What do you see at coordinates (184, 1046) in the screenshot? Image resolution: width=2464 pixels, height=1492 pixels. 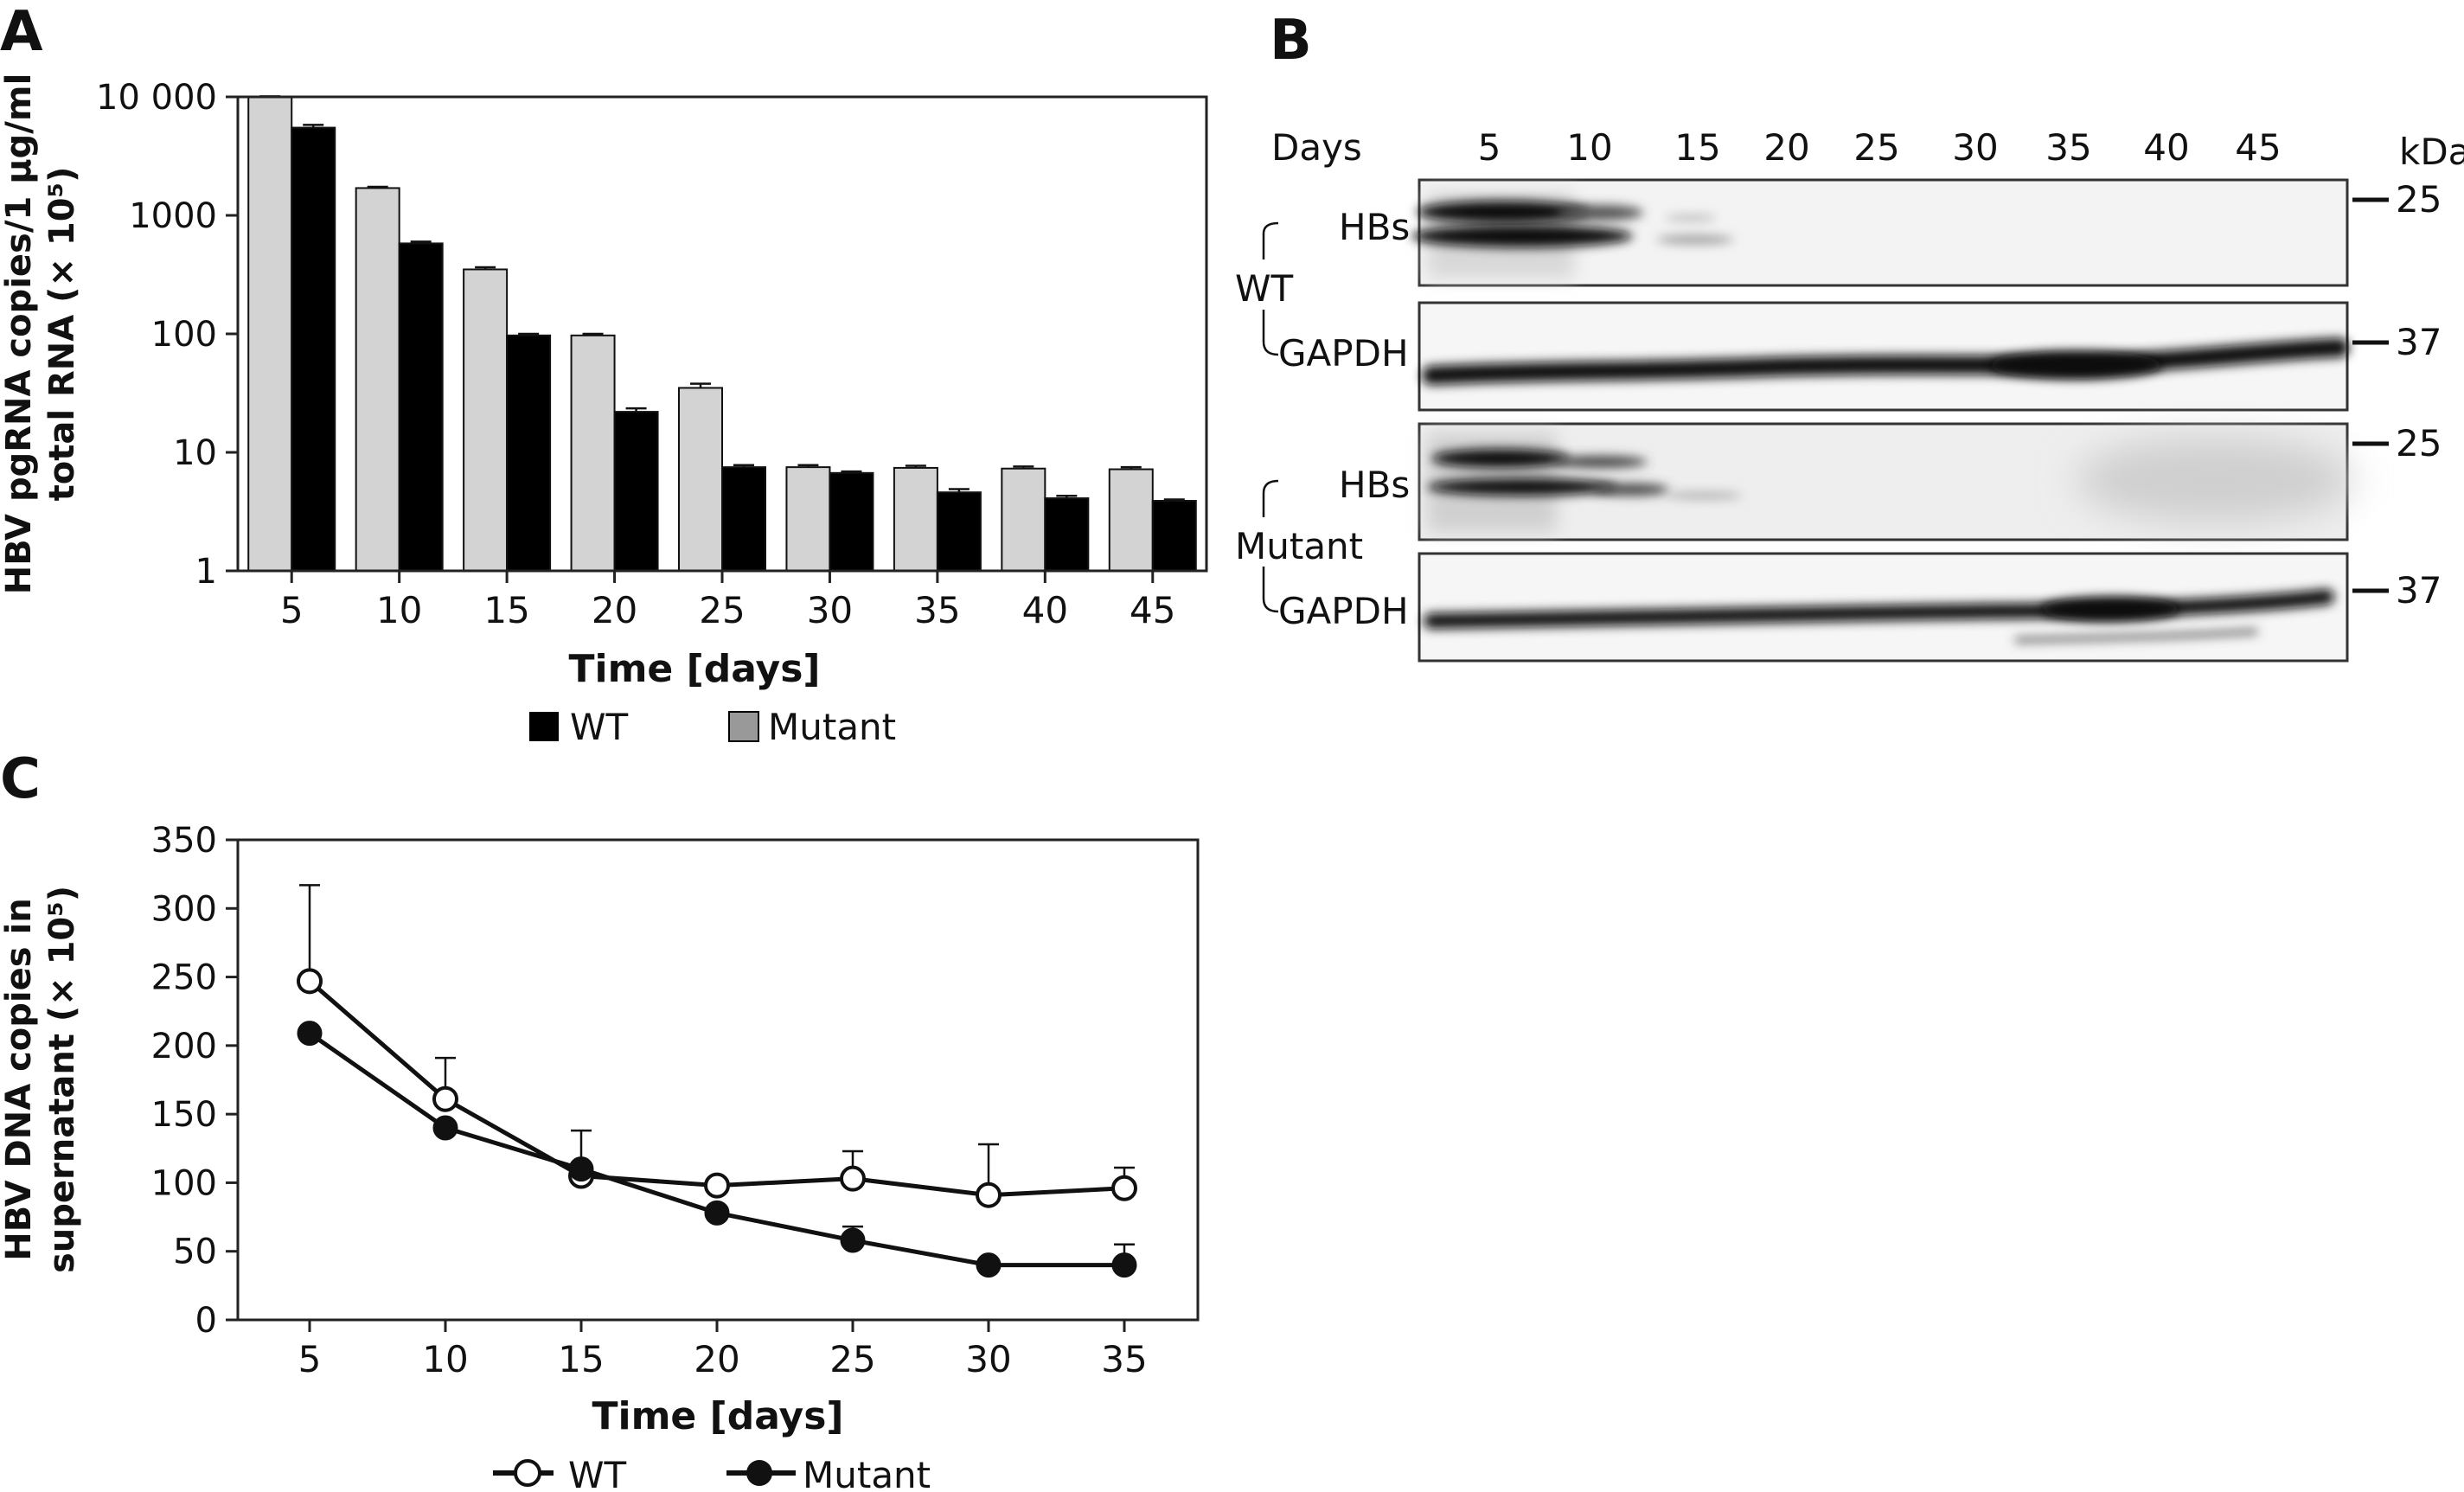 I see `y-tick-label: 200` at bounding box center [184, 1046].